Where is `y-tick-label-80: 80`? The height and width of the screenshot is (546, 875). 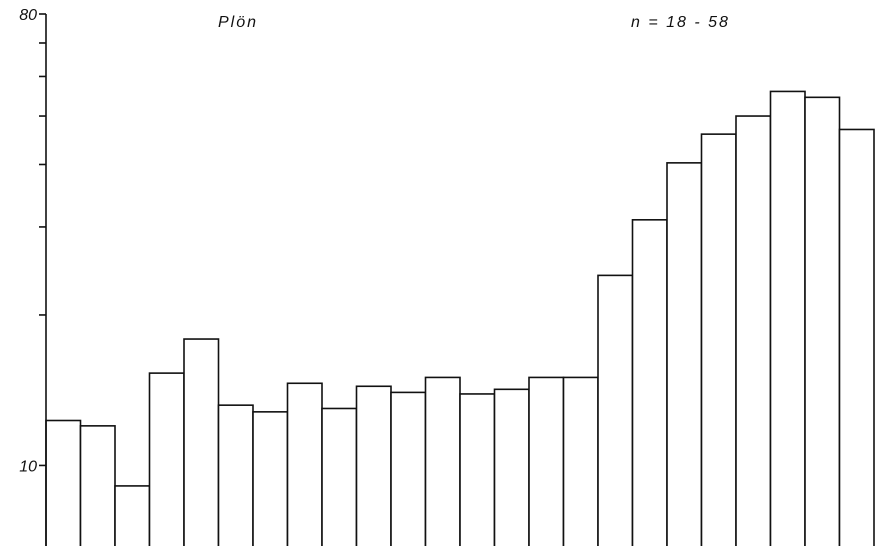
y-tick-label-80: 80 is located at coordinates (28, 15).